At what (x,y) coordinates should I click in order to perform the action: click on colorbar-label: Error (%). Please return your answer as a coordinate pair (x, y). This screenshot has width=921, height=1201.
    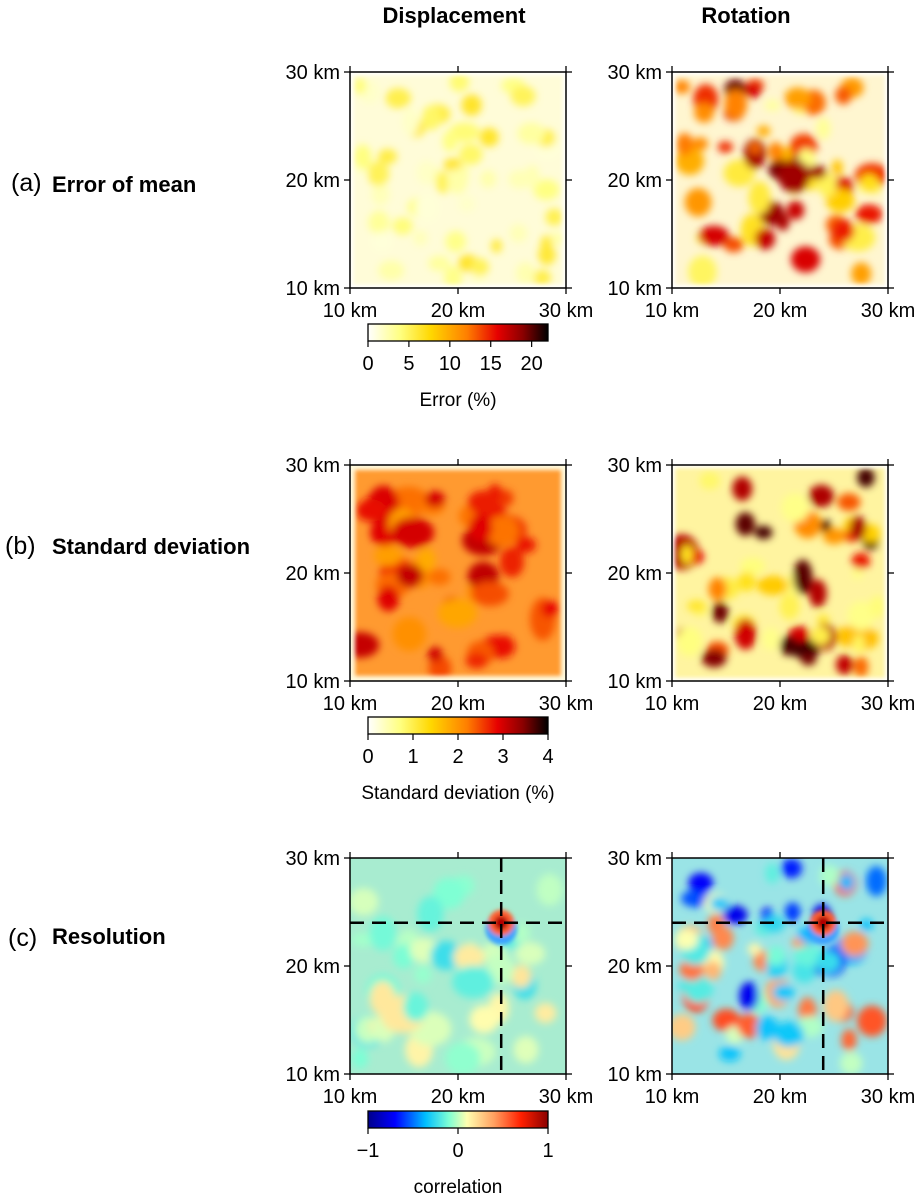
    Looking at the image, I should click on (457, 400).